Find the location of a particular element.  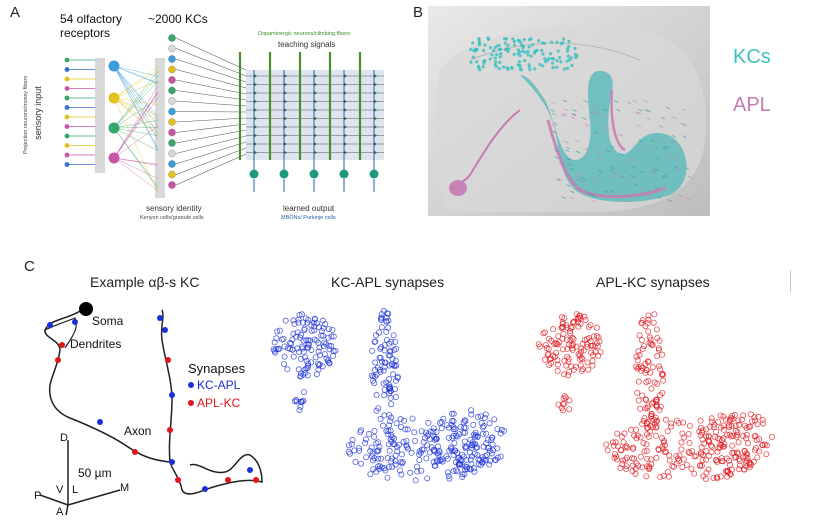

pn-connections is located at coordinates (133, 127).